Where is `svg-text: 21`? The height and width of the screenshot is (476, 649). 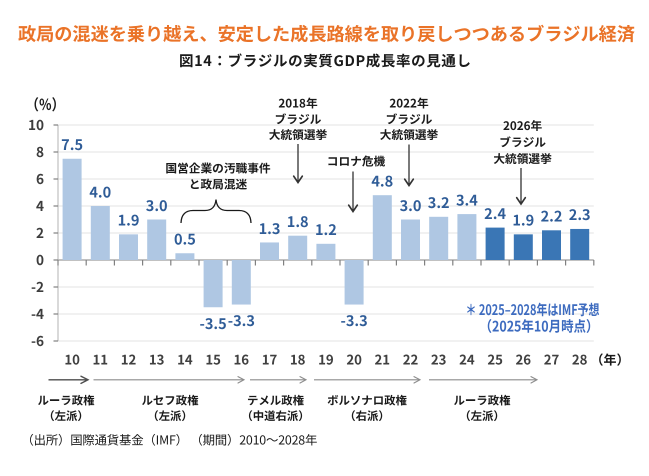
svg-text: 21 is located at coordinates (383, 359).